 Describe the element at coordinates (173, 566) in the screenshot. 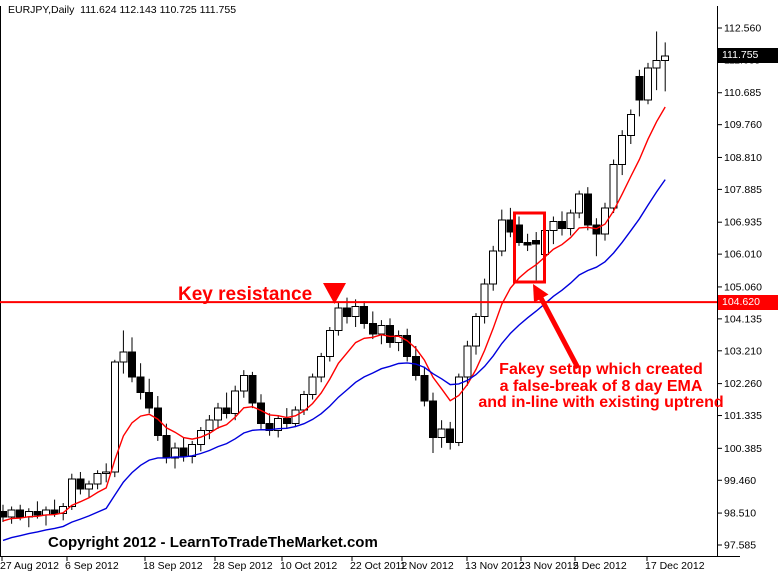

I see `x-axis-tick-label: 18 Sep 2012` at that location.